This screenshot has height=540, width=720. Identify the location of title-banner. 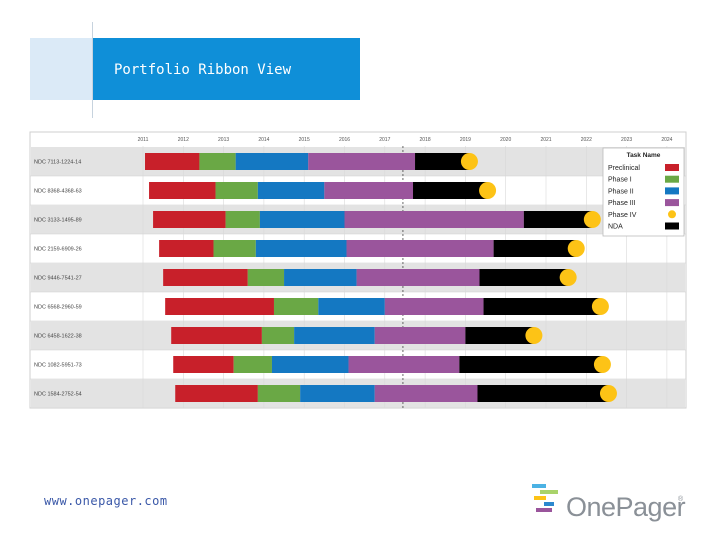
(226, 69).